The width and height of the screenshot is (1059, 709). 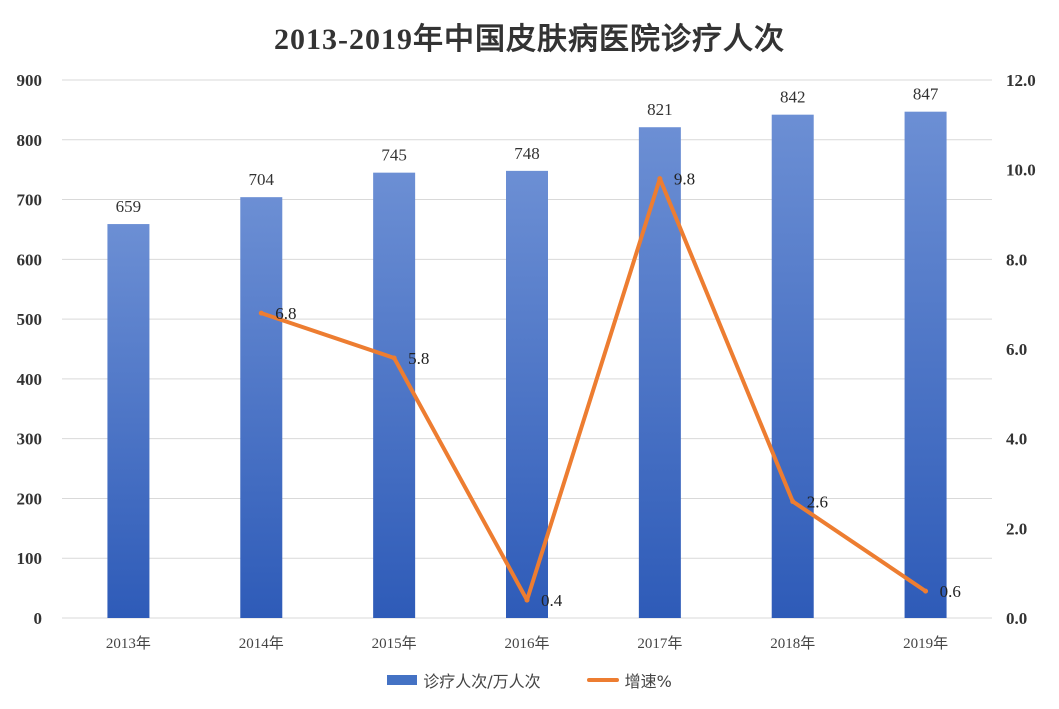 I want to click on chart-title: 2013-2019年中国皮肤病医院诊疗人次, so click(x=529, y=39).